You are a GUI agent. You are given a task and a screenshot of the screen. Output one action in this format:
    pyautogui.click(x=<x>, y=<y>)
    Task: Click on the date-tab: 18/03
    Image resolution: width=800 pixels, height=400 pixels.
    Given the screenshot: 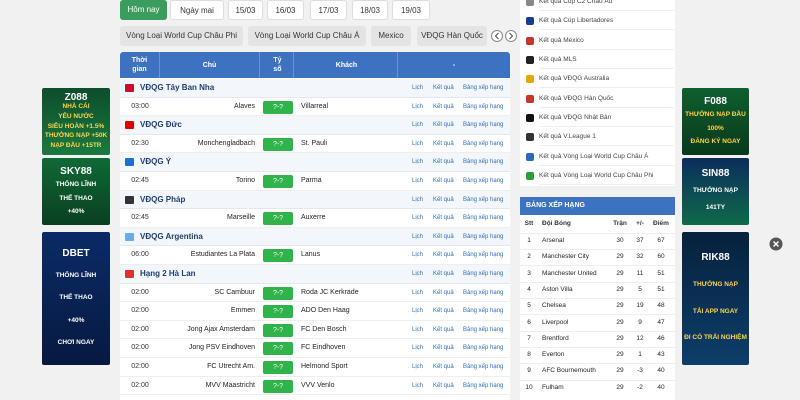 What is the action you would take?
    pyautogui.click(x=370, y=10)
    